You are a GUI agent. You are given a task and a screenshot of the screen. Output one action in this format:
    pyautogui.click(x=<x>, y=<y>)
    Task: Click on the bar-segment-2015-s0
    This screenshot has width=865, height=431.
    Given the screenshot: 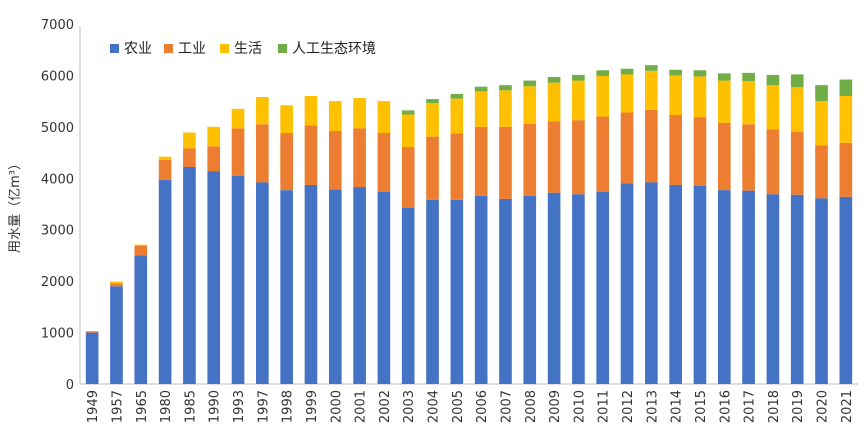 What is the action you would take?
    pyautogui.click(x=700, y=285)
    